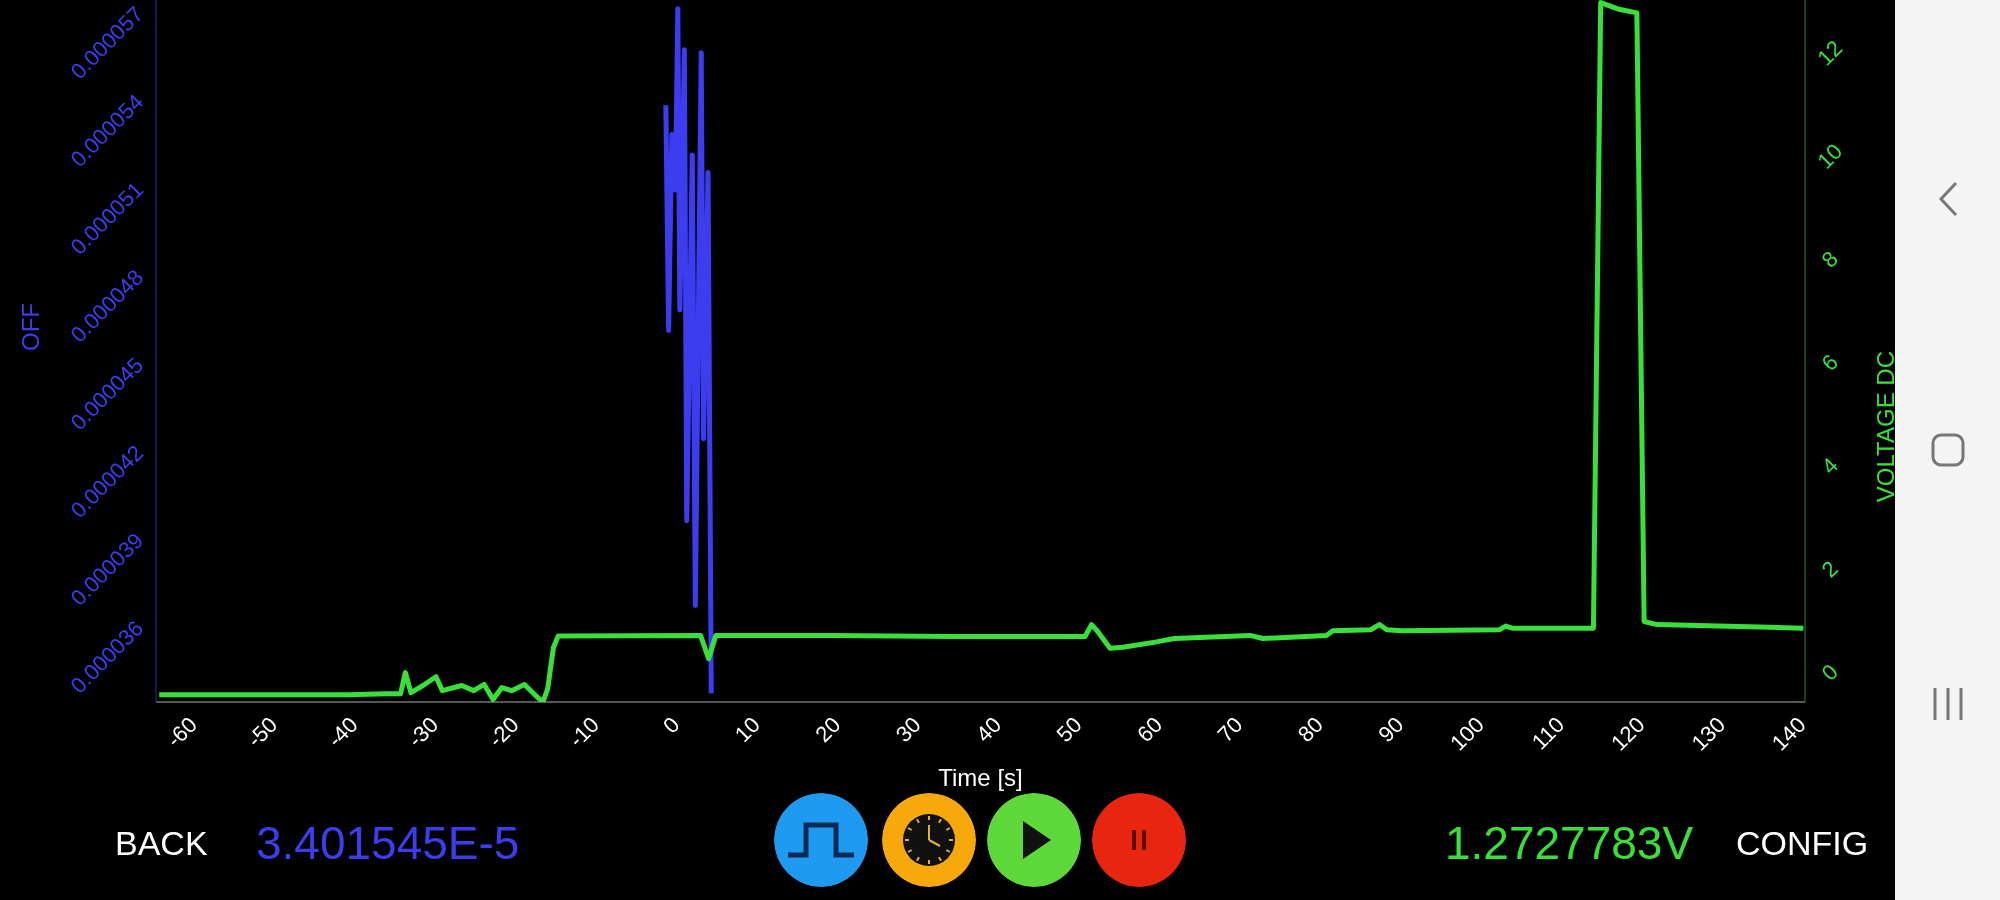 The width and height of the screenshot is (2000, 900). What do you see at coordinates (1829, 569) in the screenshot?
I see `y2-tick-label: 2` at bounding box center [1829, 569].